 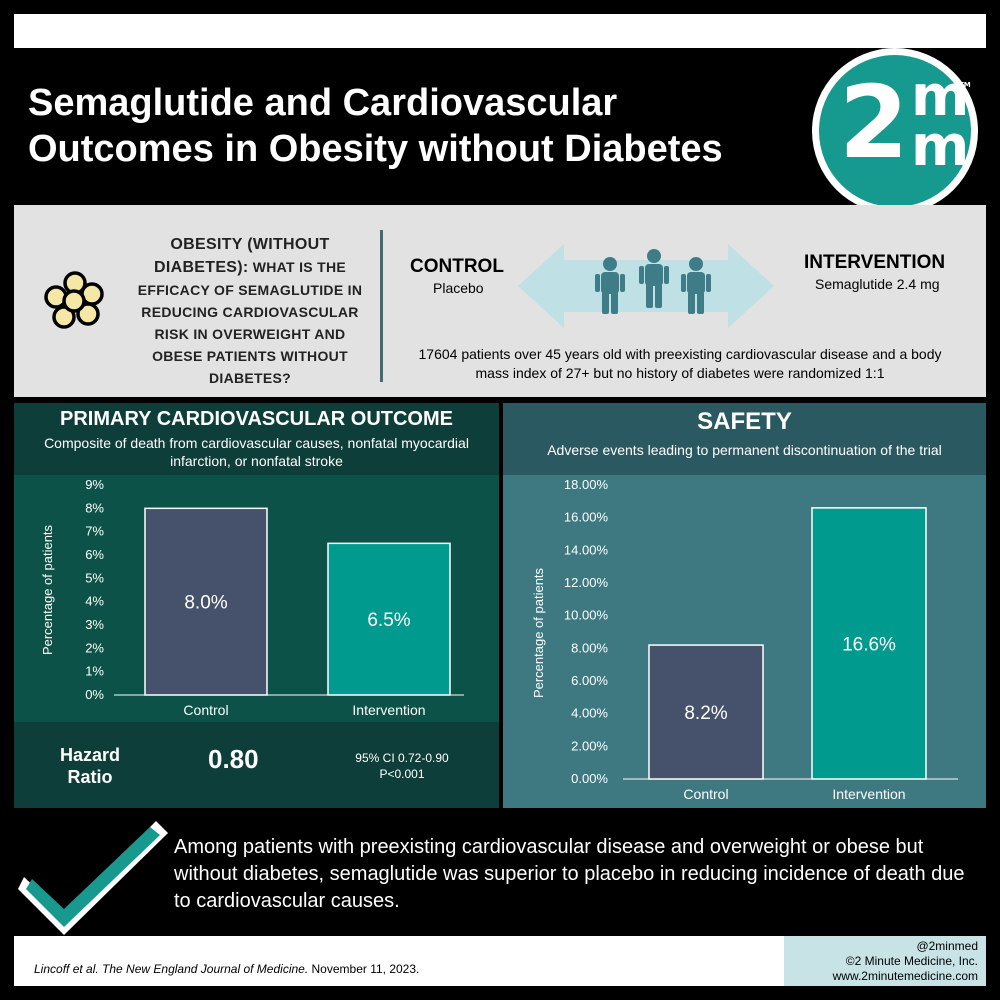 I want to click on p-value: P<0.001, so click(x=402, y=774).